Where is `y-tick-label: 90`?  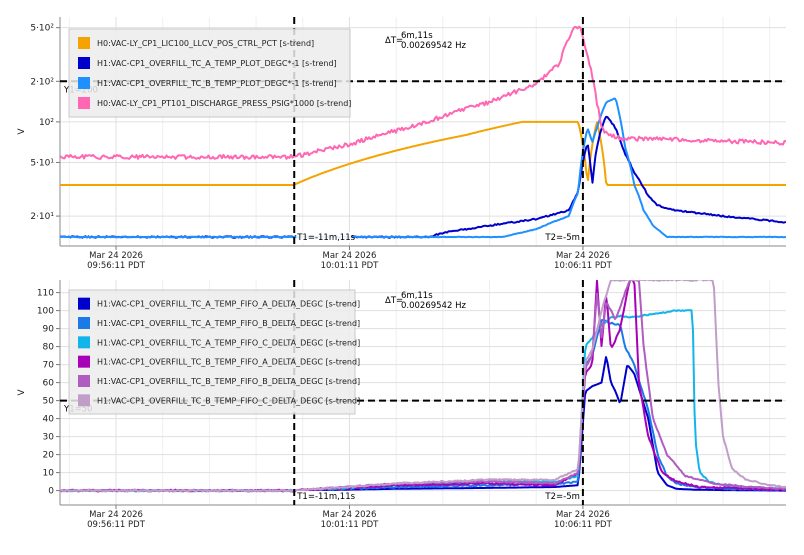 y-tick-label: 90 is located at coordinates (49, 330).